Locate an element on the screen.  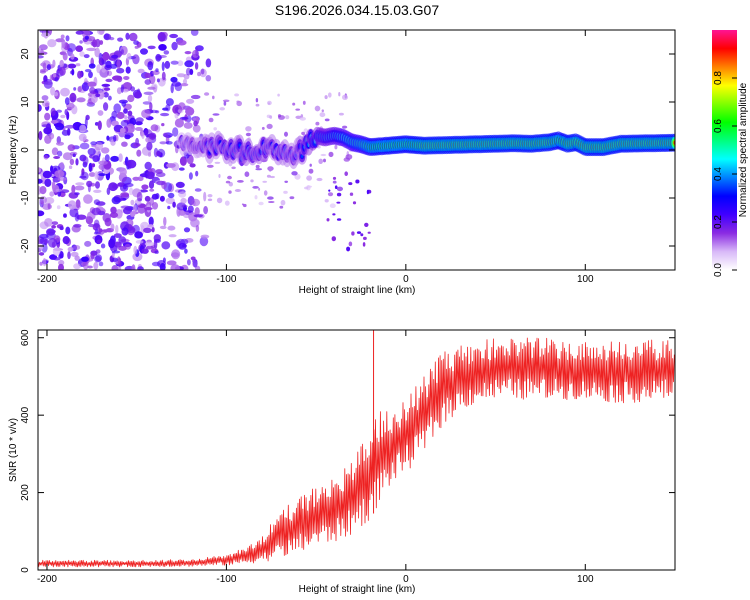
spectrogram-y-tick-label: 20 is located at coordinates (25, 54).